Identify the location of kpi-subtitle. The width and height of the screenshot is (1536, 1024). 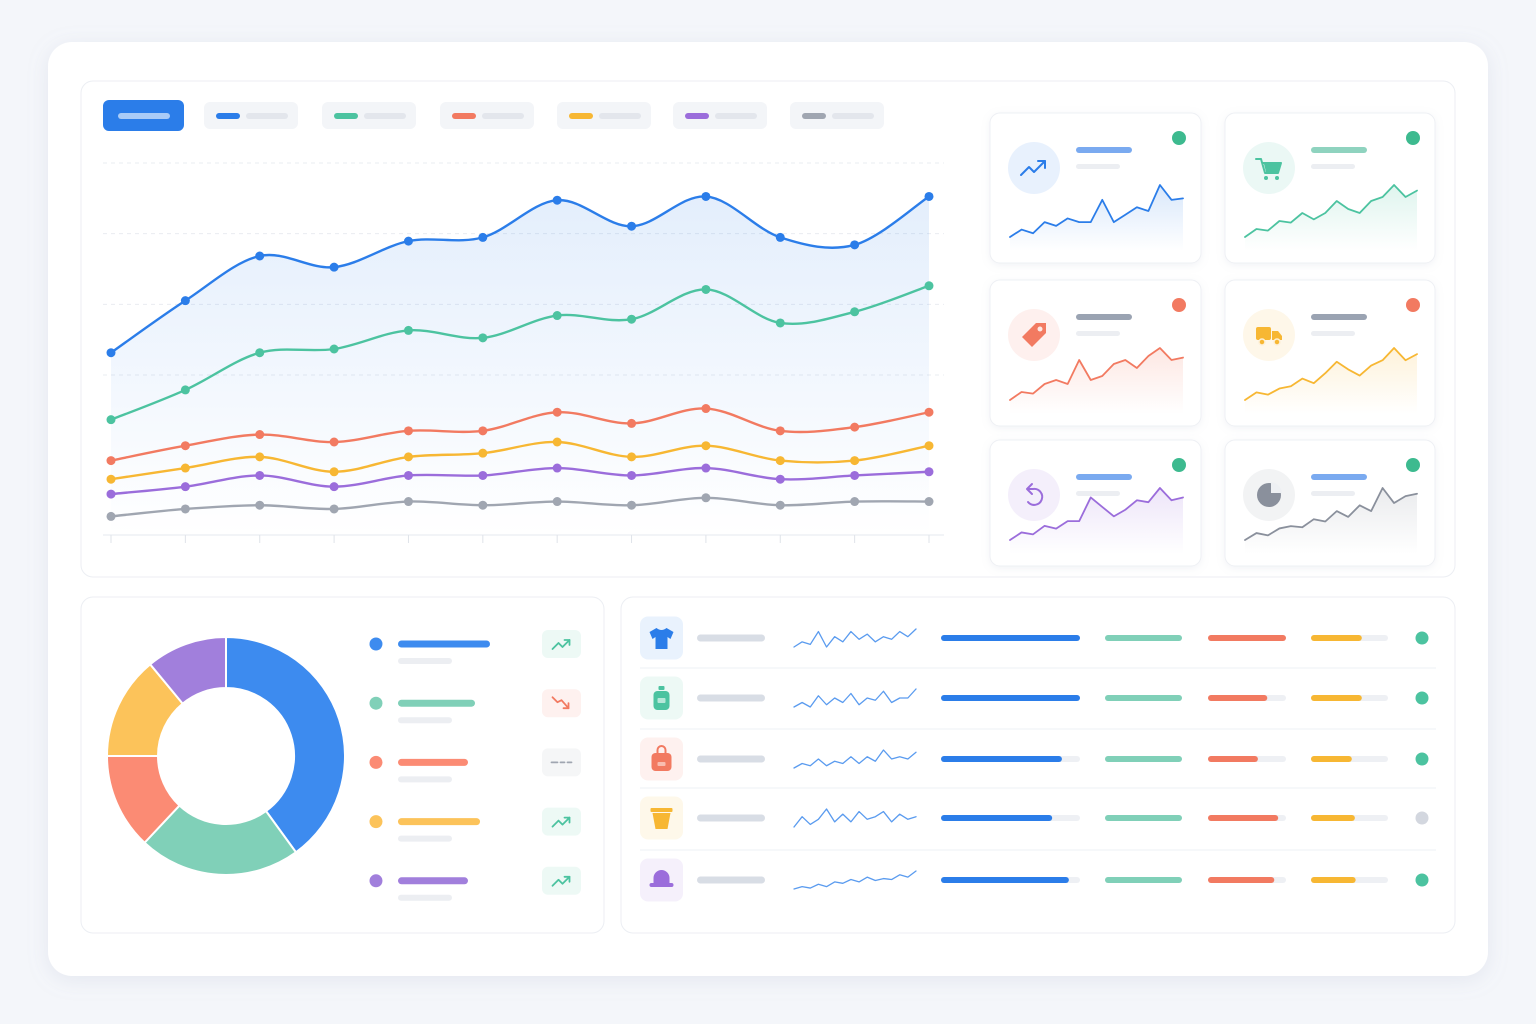
(1098, 493).